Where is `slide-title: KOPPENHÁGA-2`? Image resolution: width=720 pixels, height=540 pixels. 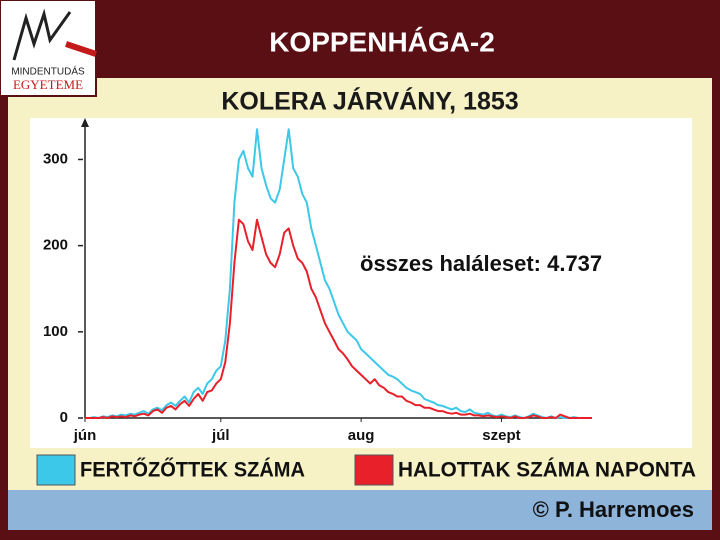 slide-title: KOPPENHÁGA-2 is located at coordinates (382, 41).